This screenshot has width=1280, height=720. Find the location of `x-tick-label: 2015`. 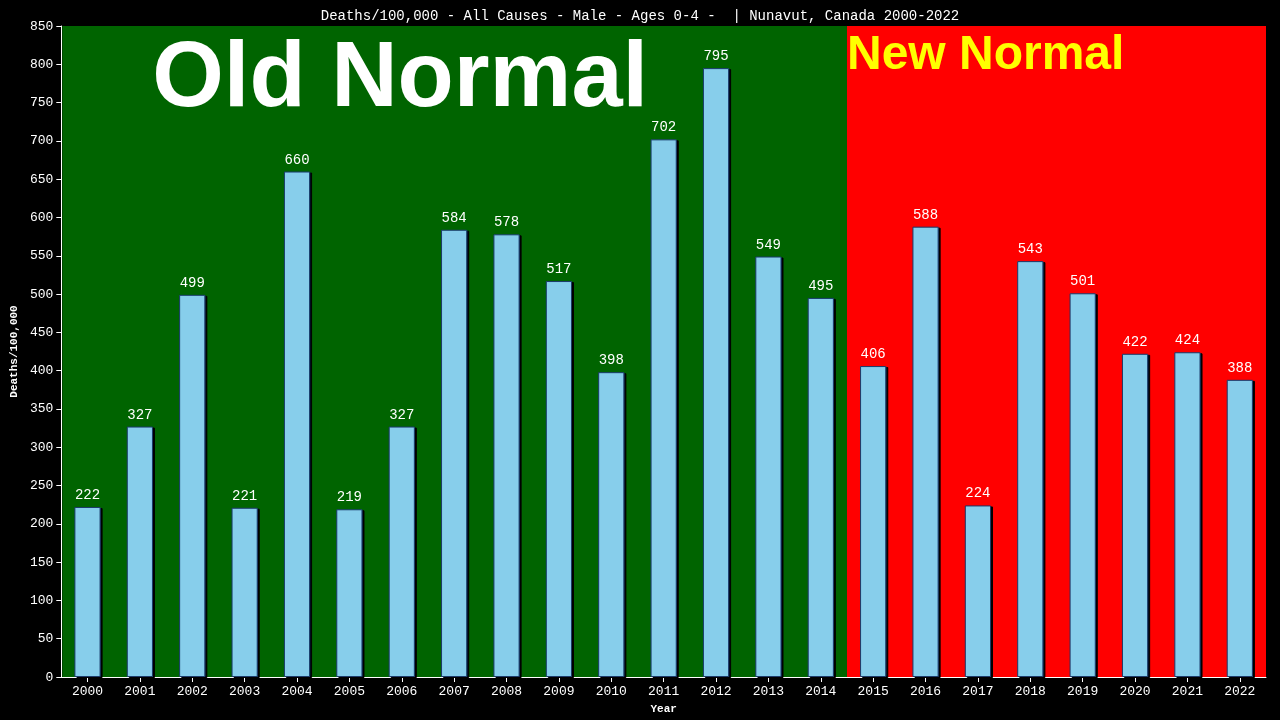

x-tick-label: 2015 is located at coordinates (873, 691).